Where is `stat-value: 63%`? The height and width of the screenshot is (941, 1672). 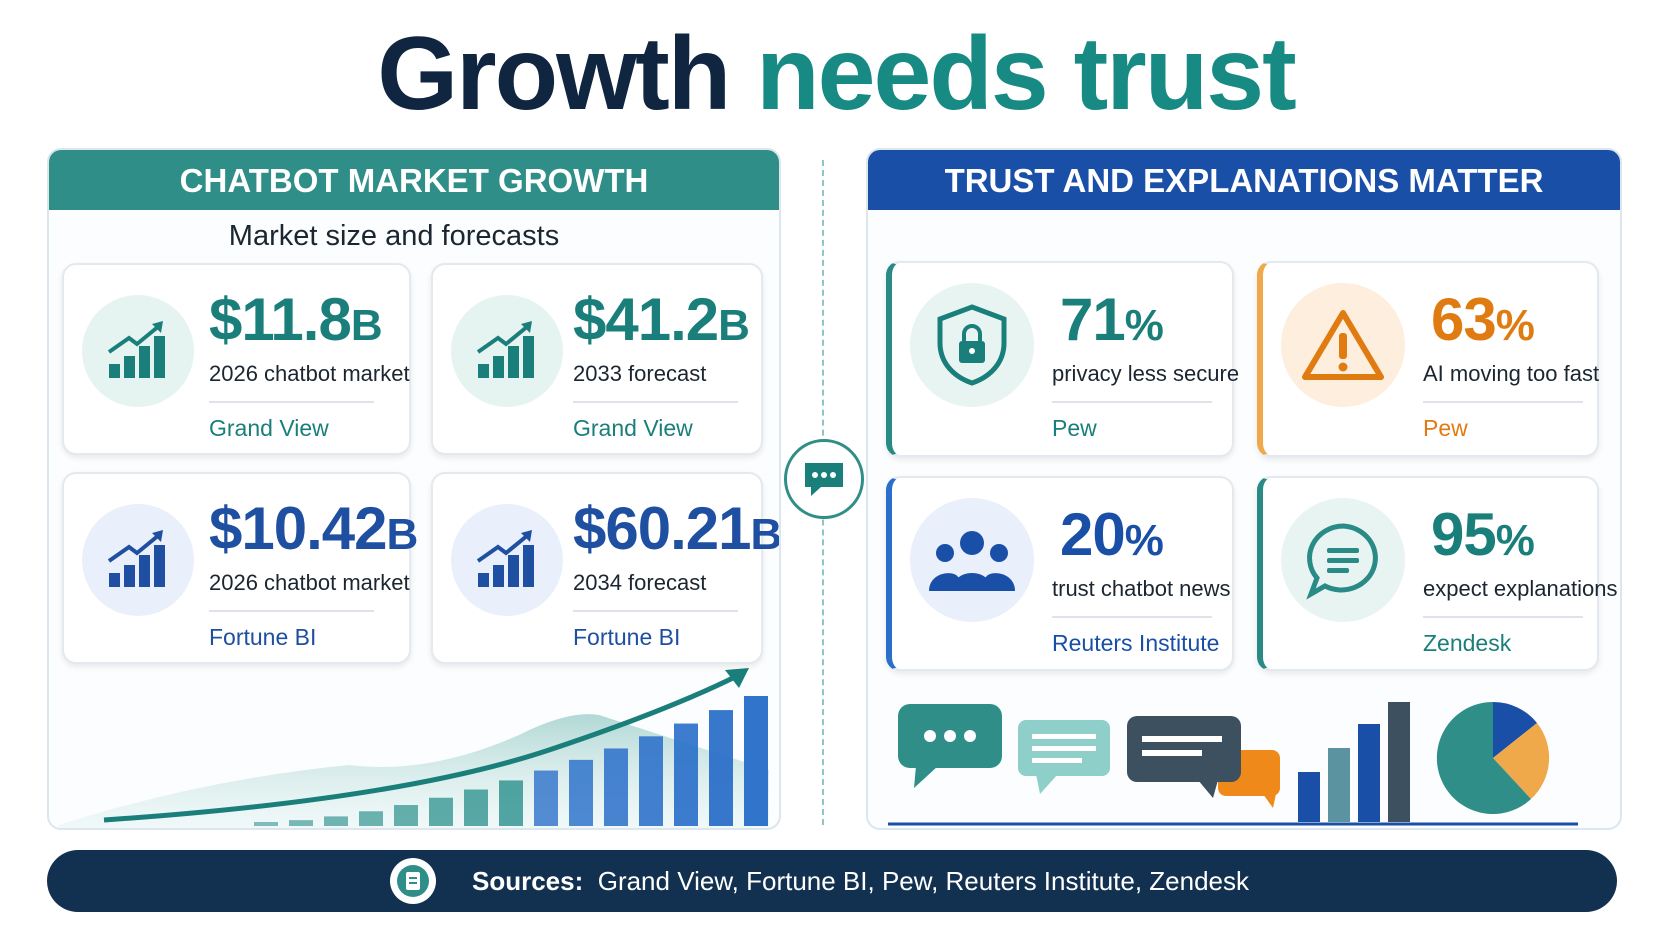
stat-value: 63% is located at coordinates (1483, 322).